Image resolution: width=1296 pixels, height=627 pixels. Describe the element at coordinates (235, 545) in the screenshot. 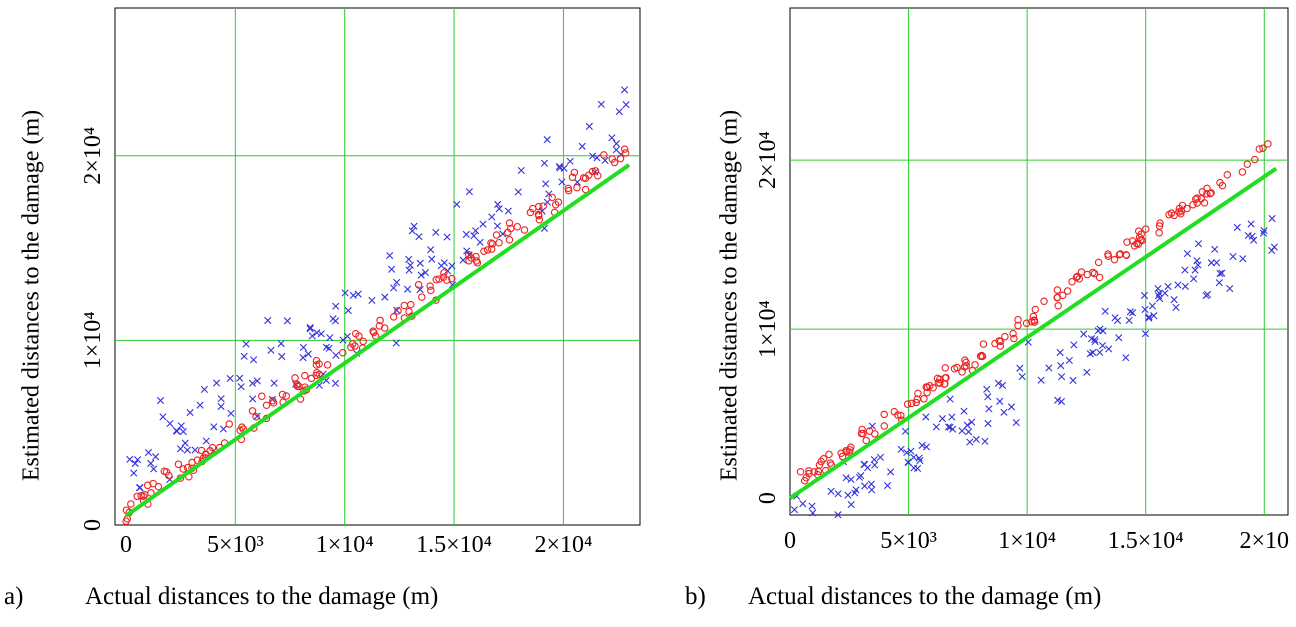

I see `x-tick-label: 5×10³` at that location.